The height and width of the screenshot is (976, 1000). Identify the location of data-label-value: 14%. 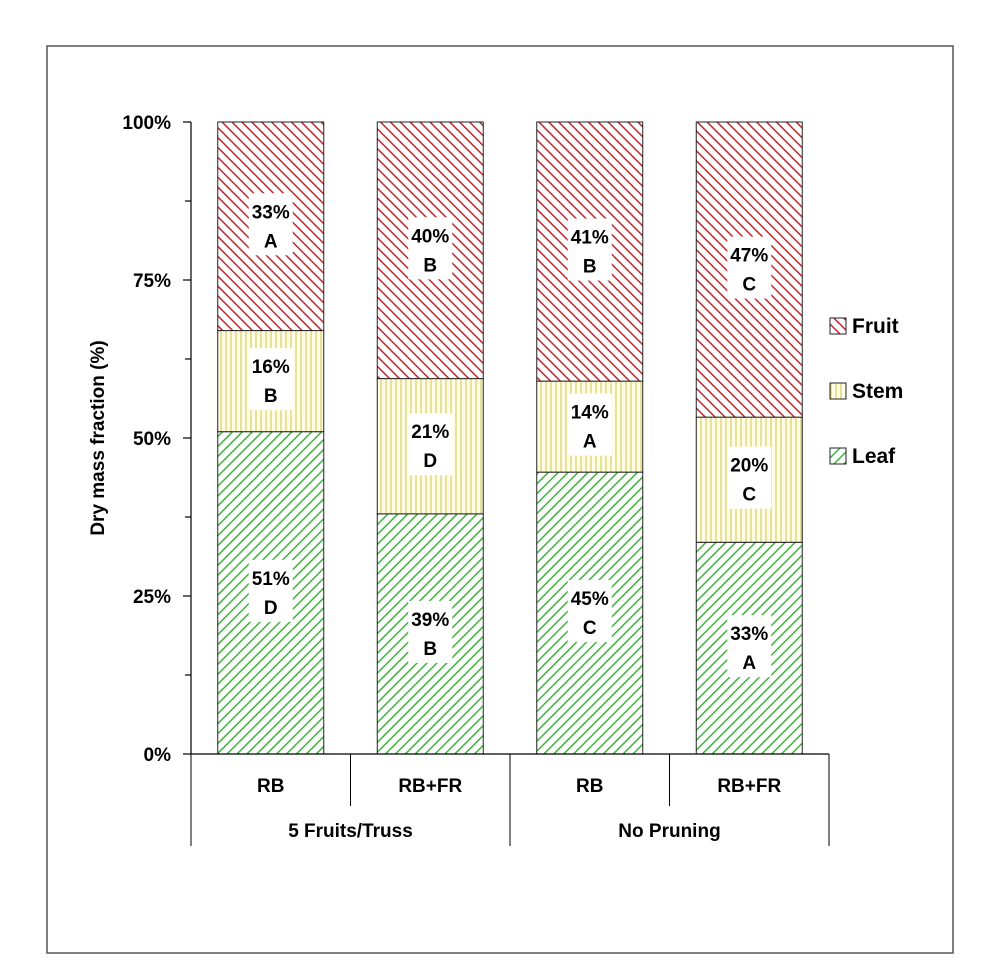
(590, 413).